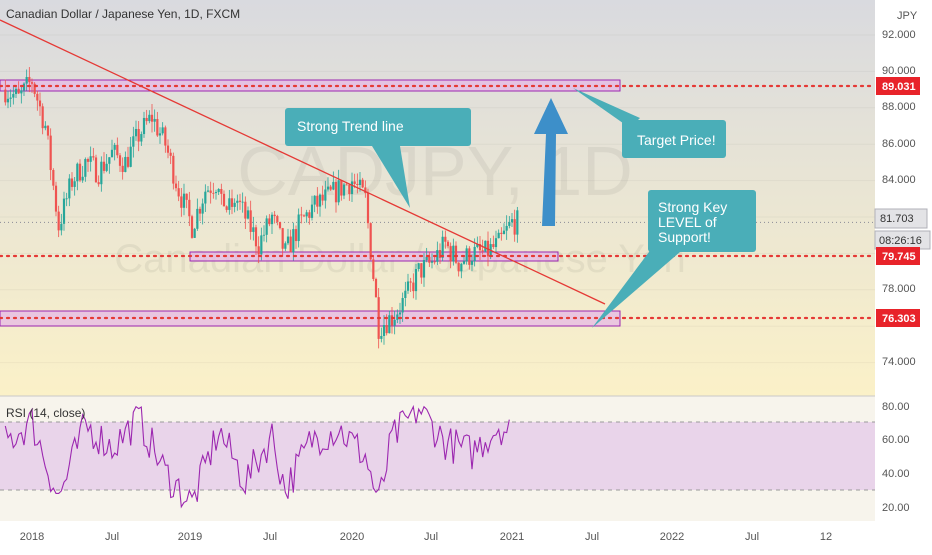  What do you see at coordinates (899, 107) in the screenshot?
I see `price-tick-88: 88.000` at bounding box center [899, 107].